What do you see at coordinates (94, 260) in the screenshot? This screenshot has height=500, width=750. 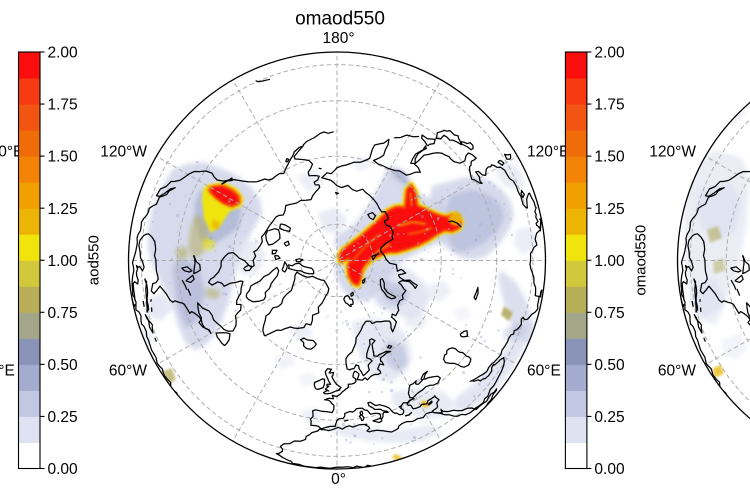 I see `svg-text: aod550` at bounding box center [94, 260].